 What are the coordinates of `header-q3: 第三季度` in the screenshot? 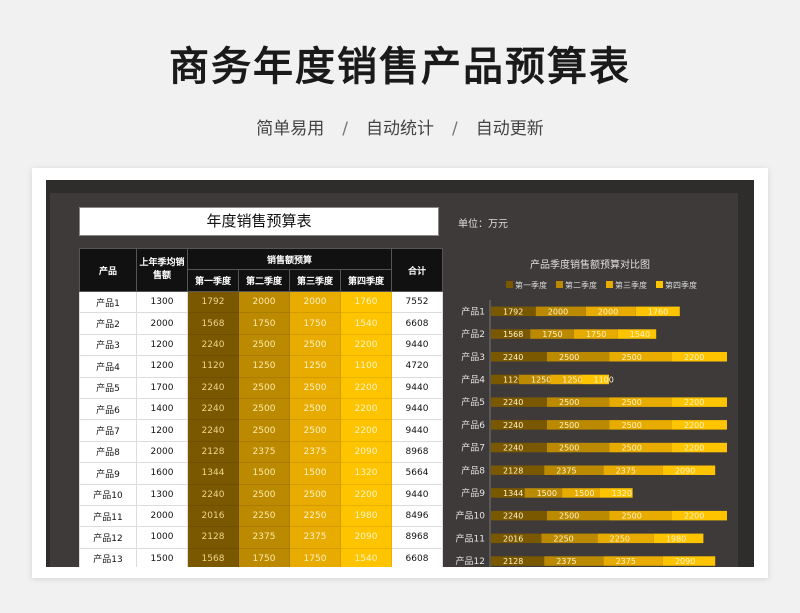 It's located at (315, 280).